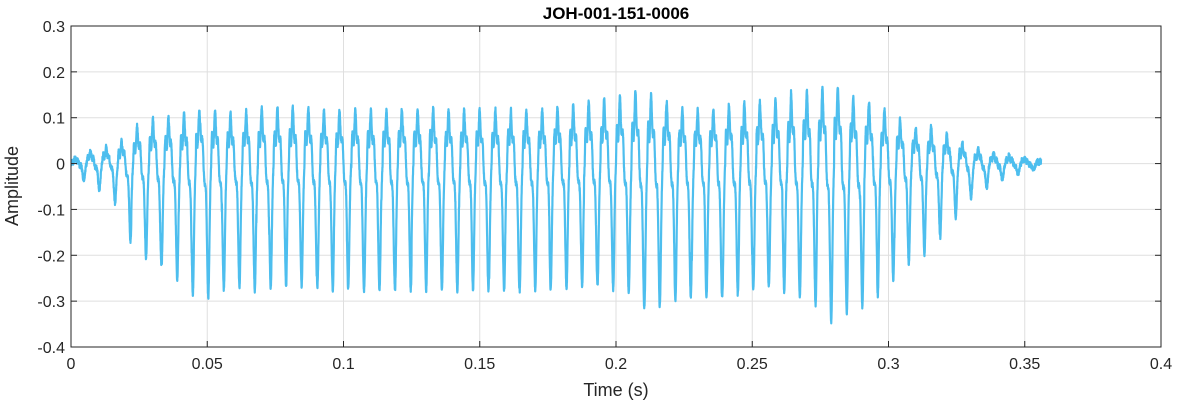 The image size is (1177, 404). I want to click on x-tick-label: 0, so click(71, 364).